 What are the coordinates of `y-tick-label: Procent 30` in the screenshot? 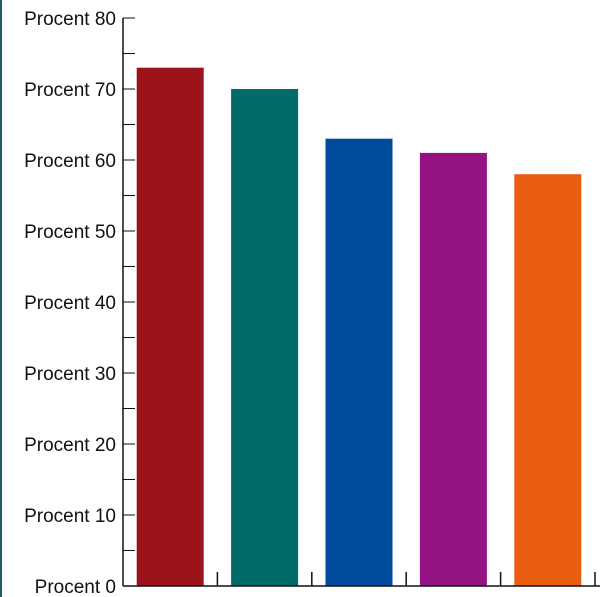 It's located at (70, 374).